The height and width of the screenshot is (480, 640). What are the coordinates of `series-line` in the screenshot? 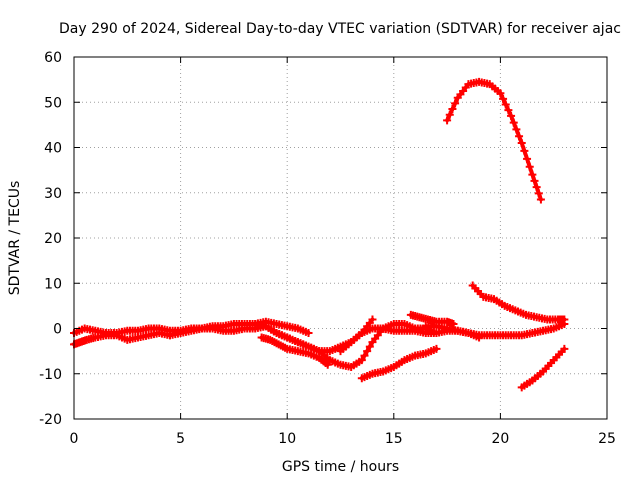 It's located at (494, 140).